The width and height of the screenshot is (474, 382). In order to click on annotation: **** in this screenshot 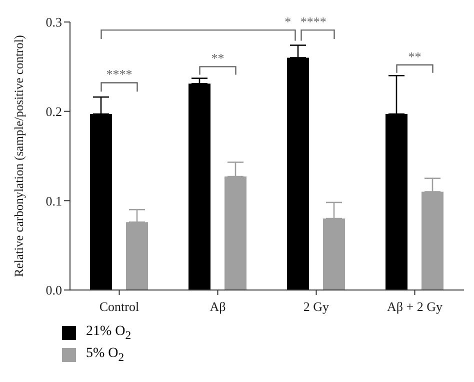, I will do `click(119, 74)`.